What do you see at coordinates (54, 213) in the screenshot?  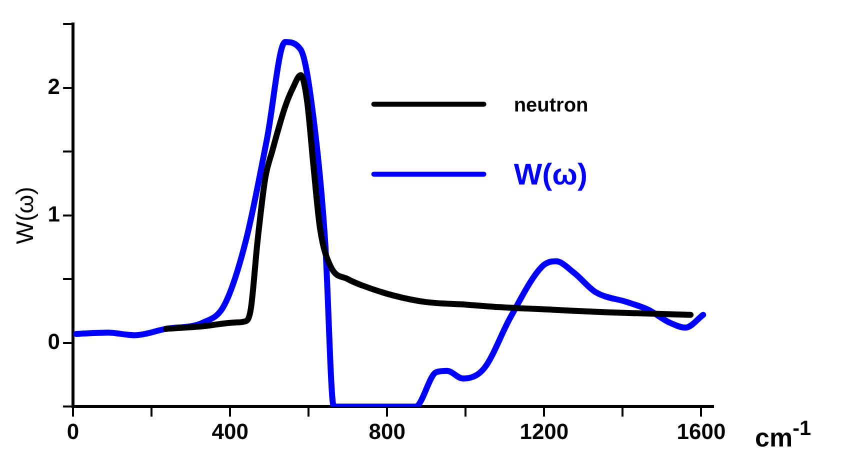 I see `y-tick-label: 1` at bounding box center [54, 213].